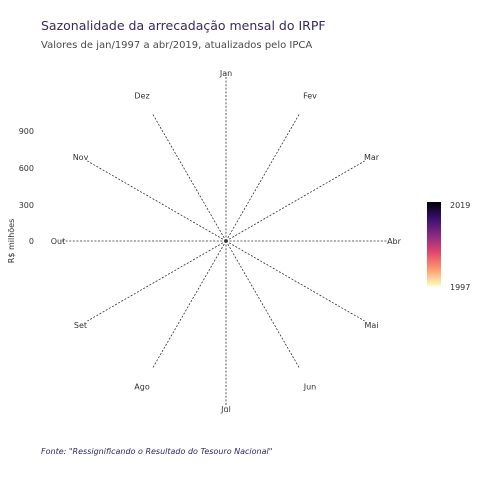  Describe the element at coordinates (448, 246) in the screenshot. I see `legend: 2019 1997` at that location.